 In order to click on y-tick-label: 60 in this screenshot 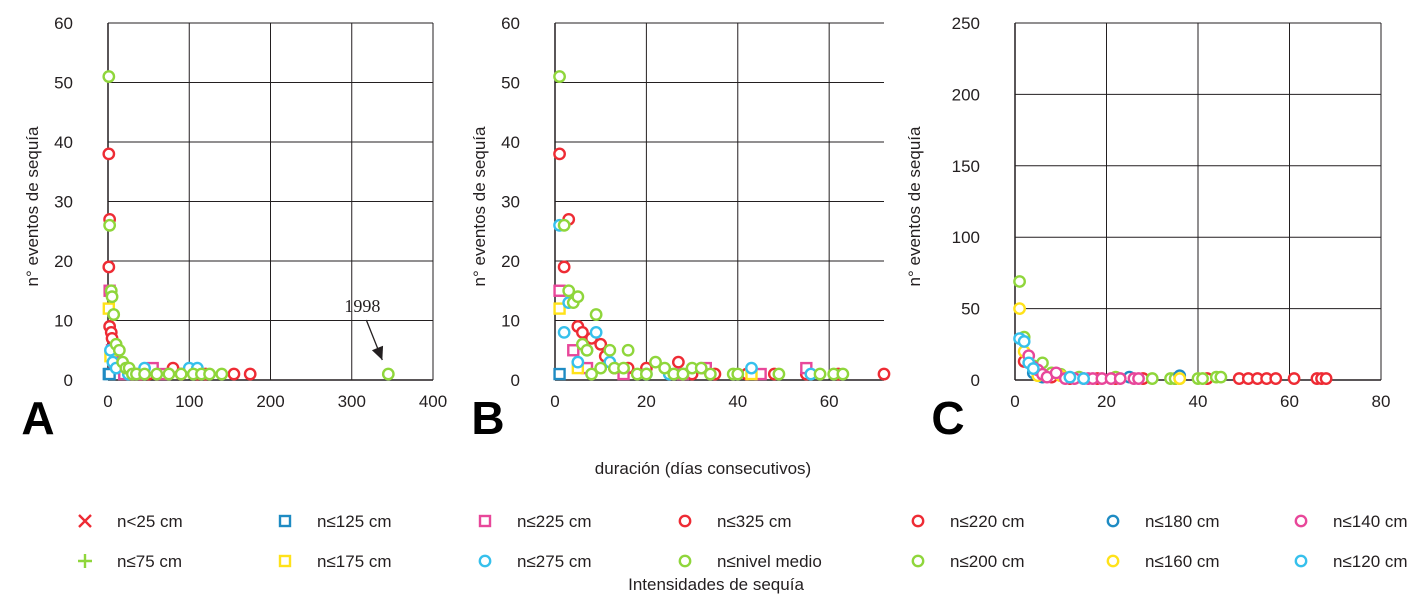, I will do `click(63, 23)`.